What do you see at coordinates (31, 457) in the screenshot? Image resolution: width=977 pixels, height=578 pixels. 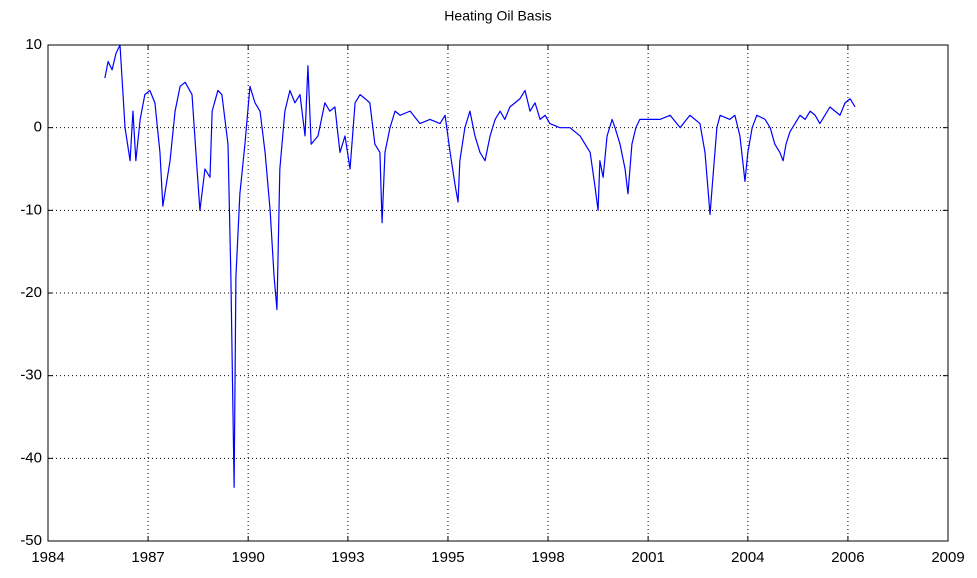 I see `y-tick-label: -40` at bounding box center [31, 457].